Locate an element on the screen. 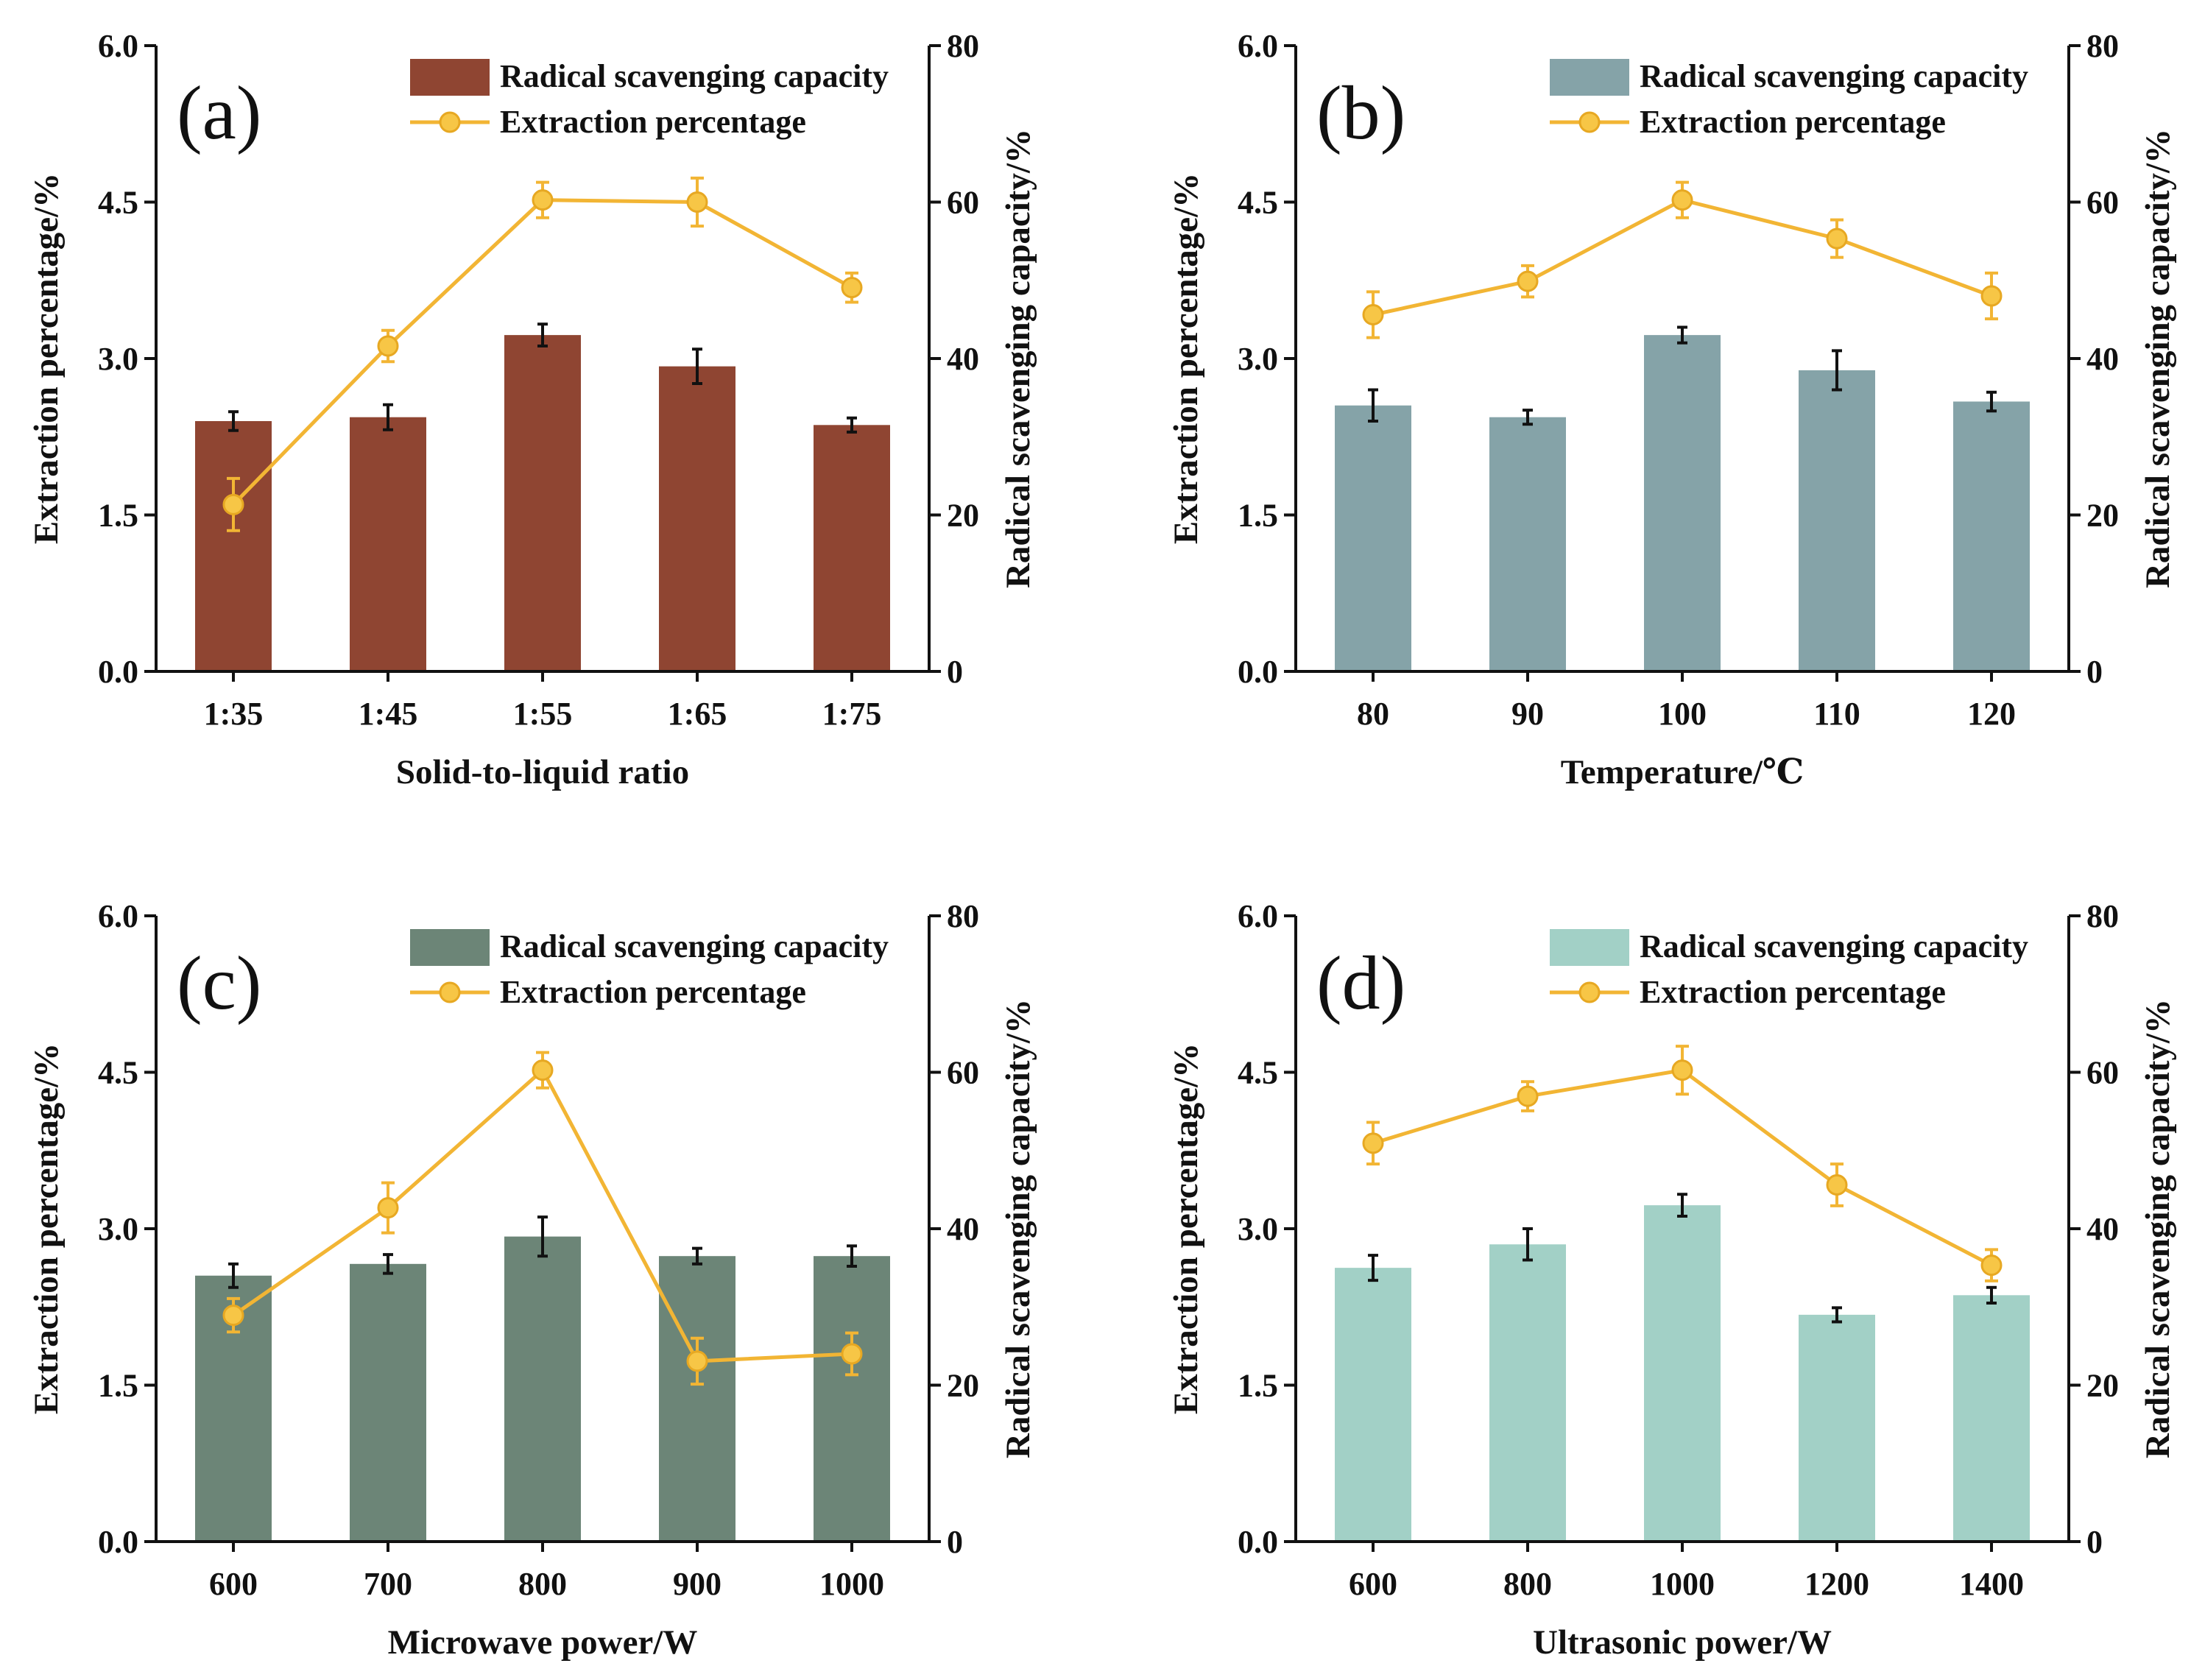  panel-label: (c) is located at coordinates (219, 983).